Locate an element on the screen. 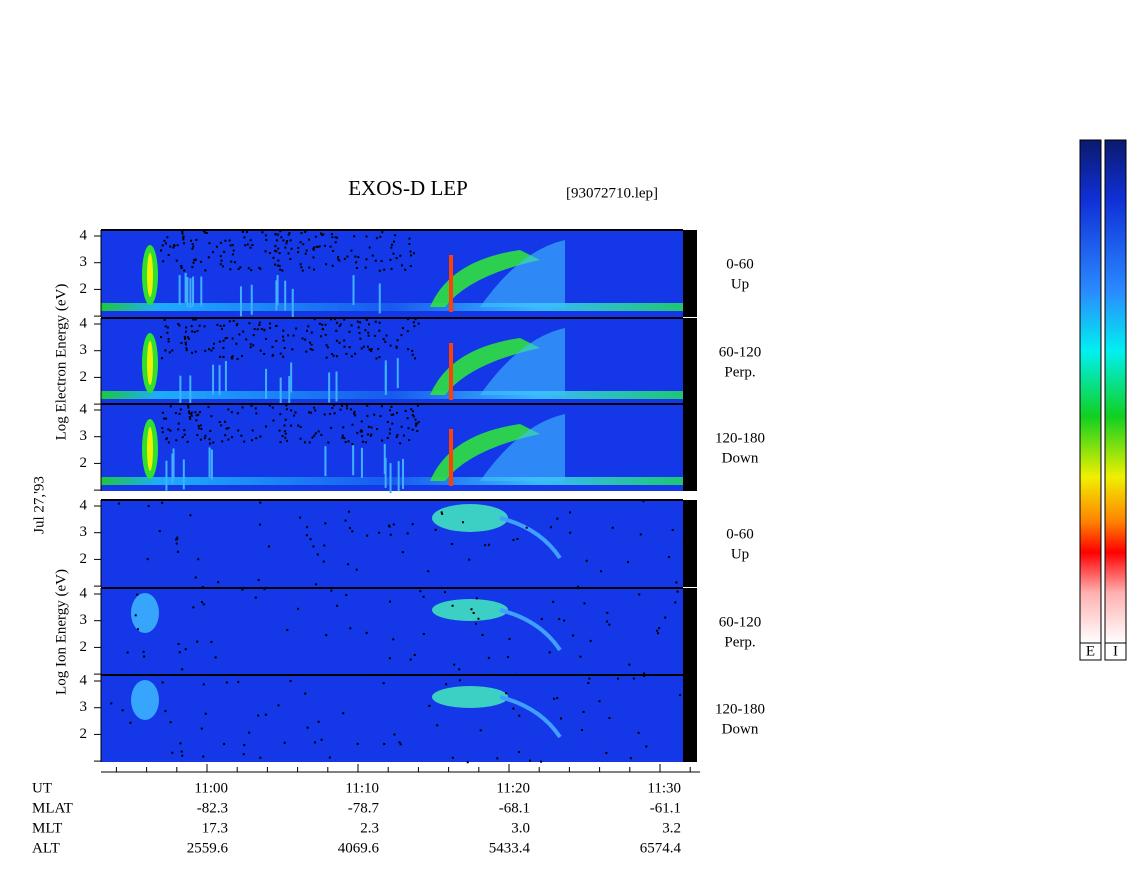  energy-tick-label: 4 is located at coordinates (84, 593).